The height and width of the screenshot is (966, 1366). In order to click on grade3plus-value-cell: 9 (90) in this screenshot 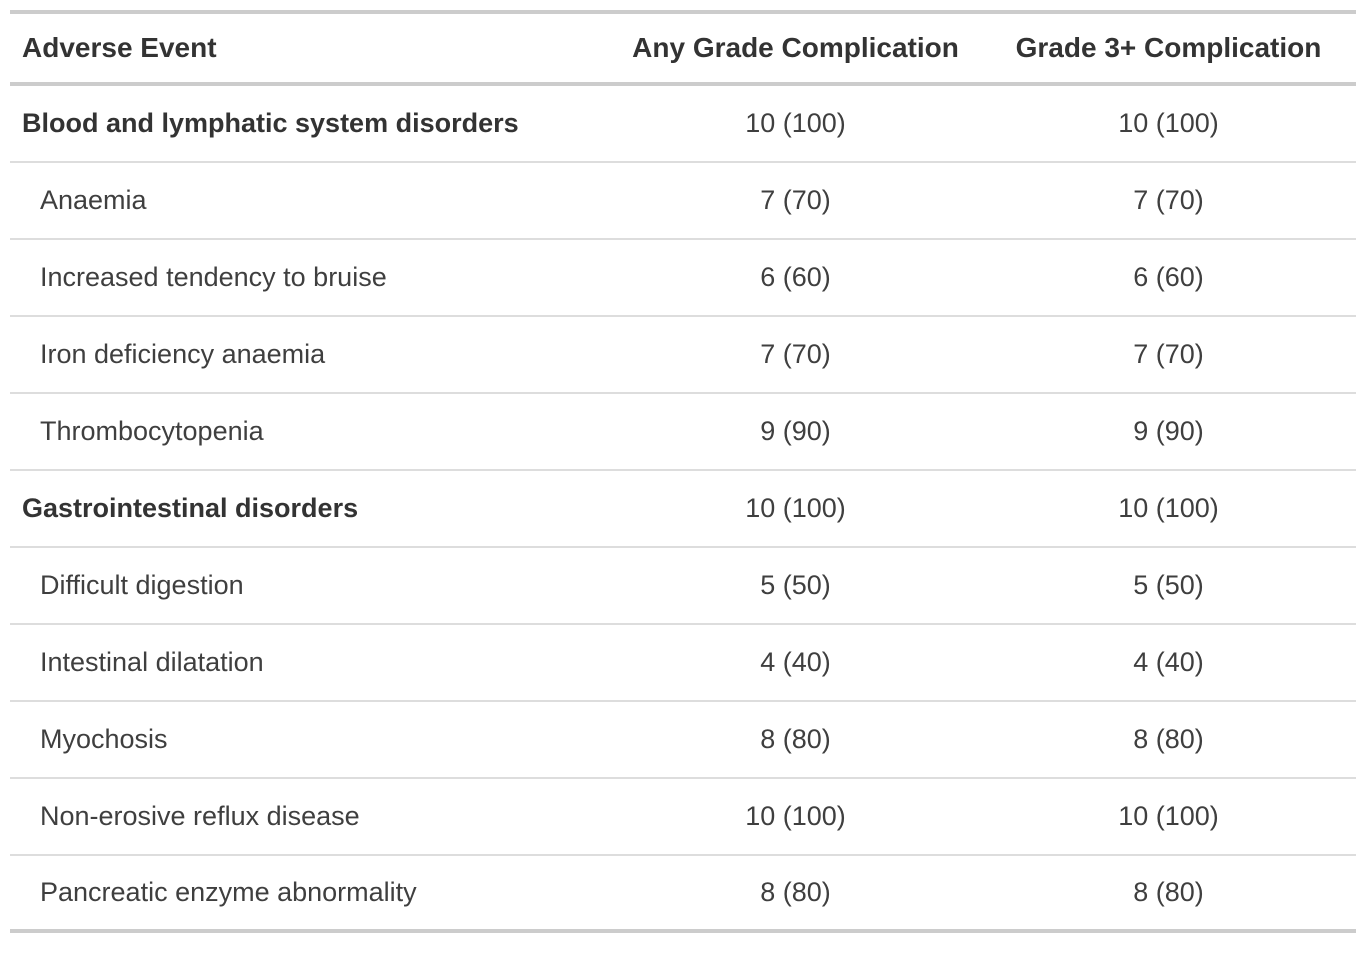, I will do `click(1168, 432)`.